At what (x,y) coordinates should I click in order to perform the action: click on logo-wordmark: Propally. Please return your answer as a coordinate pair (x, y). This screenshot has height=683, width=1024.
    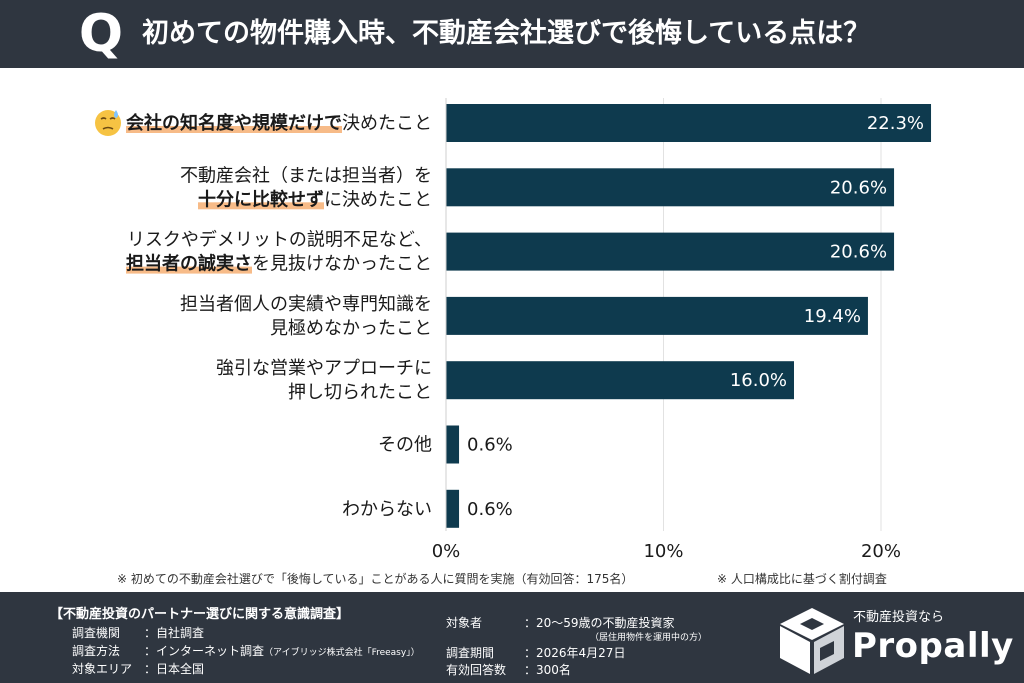
    Looking at the image, I should click on (933, 646).